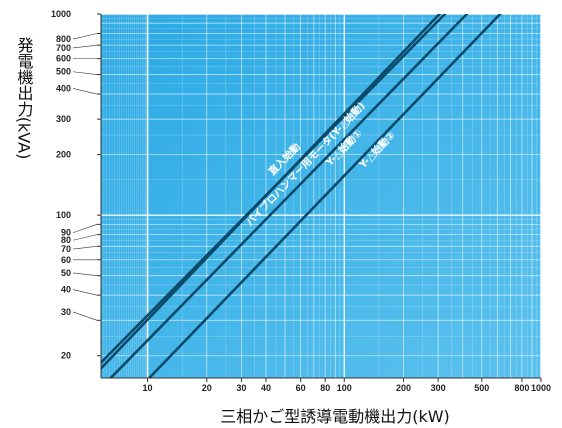 The image size is (562, 428). Describe the element at coordinates (63, 72) in the screenshot. I see `y-tick-label: 500` at that location.